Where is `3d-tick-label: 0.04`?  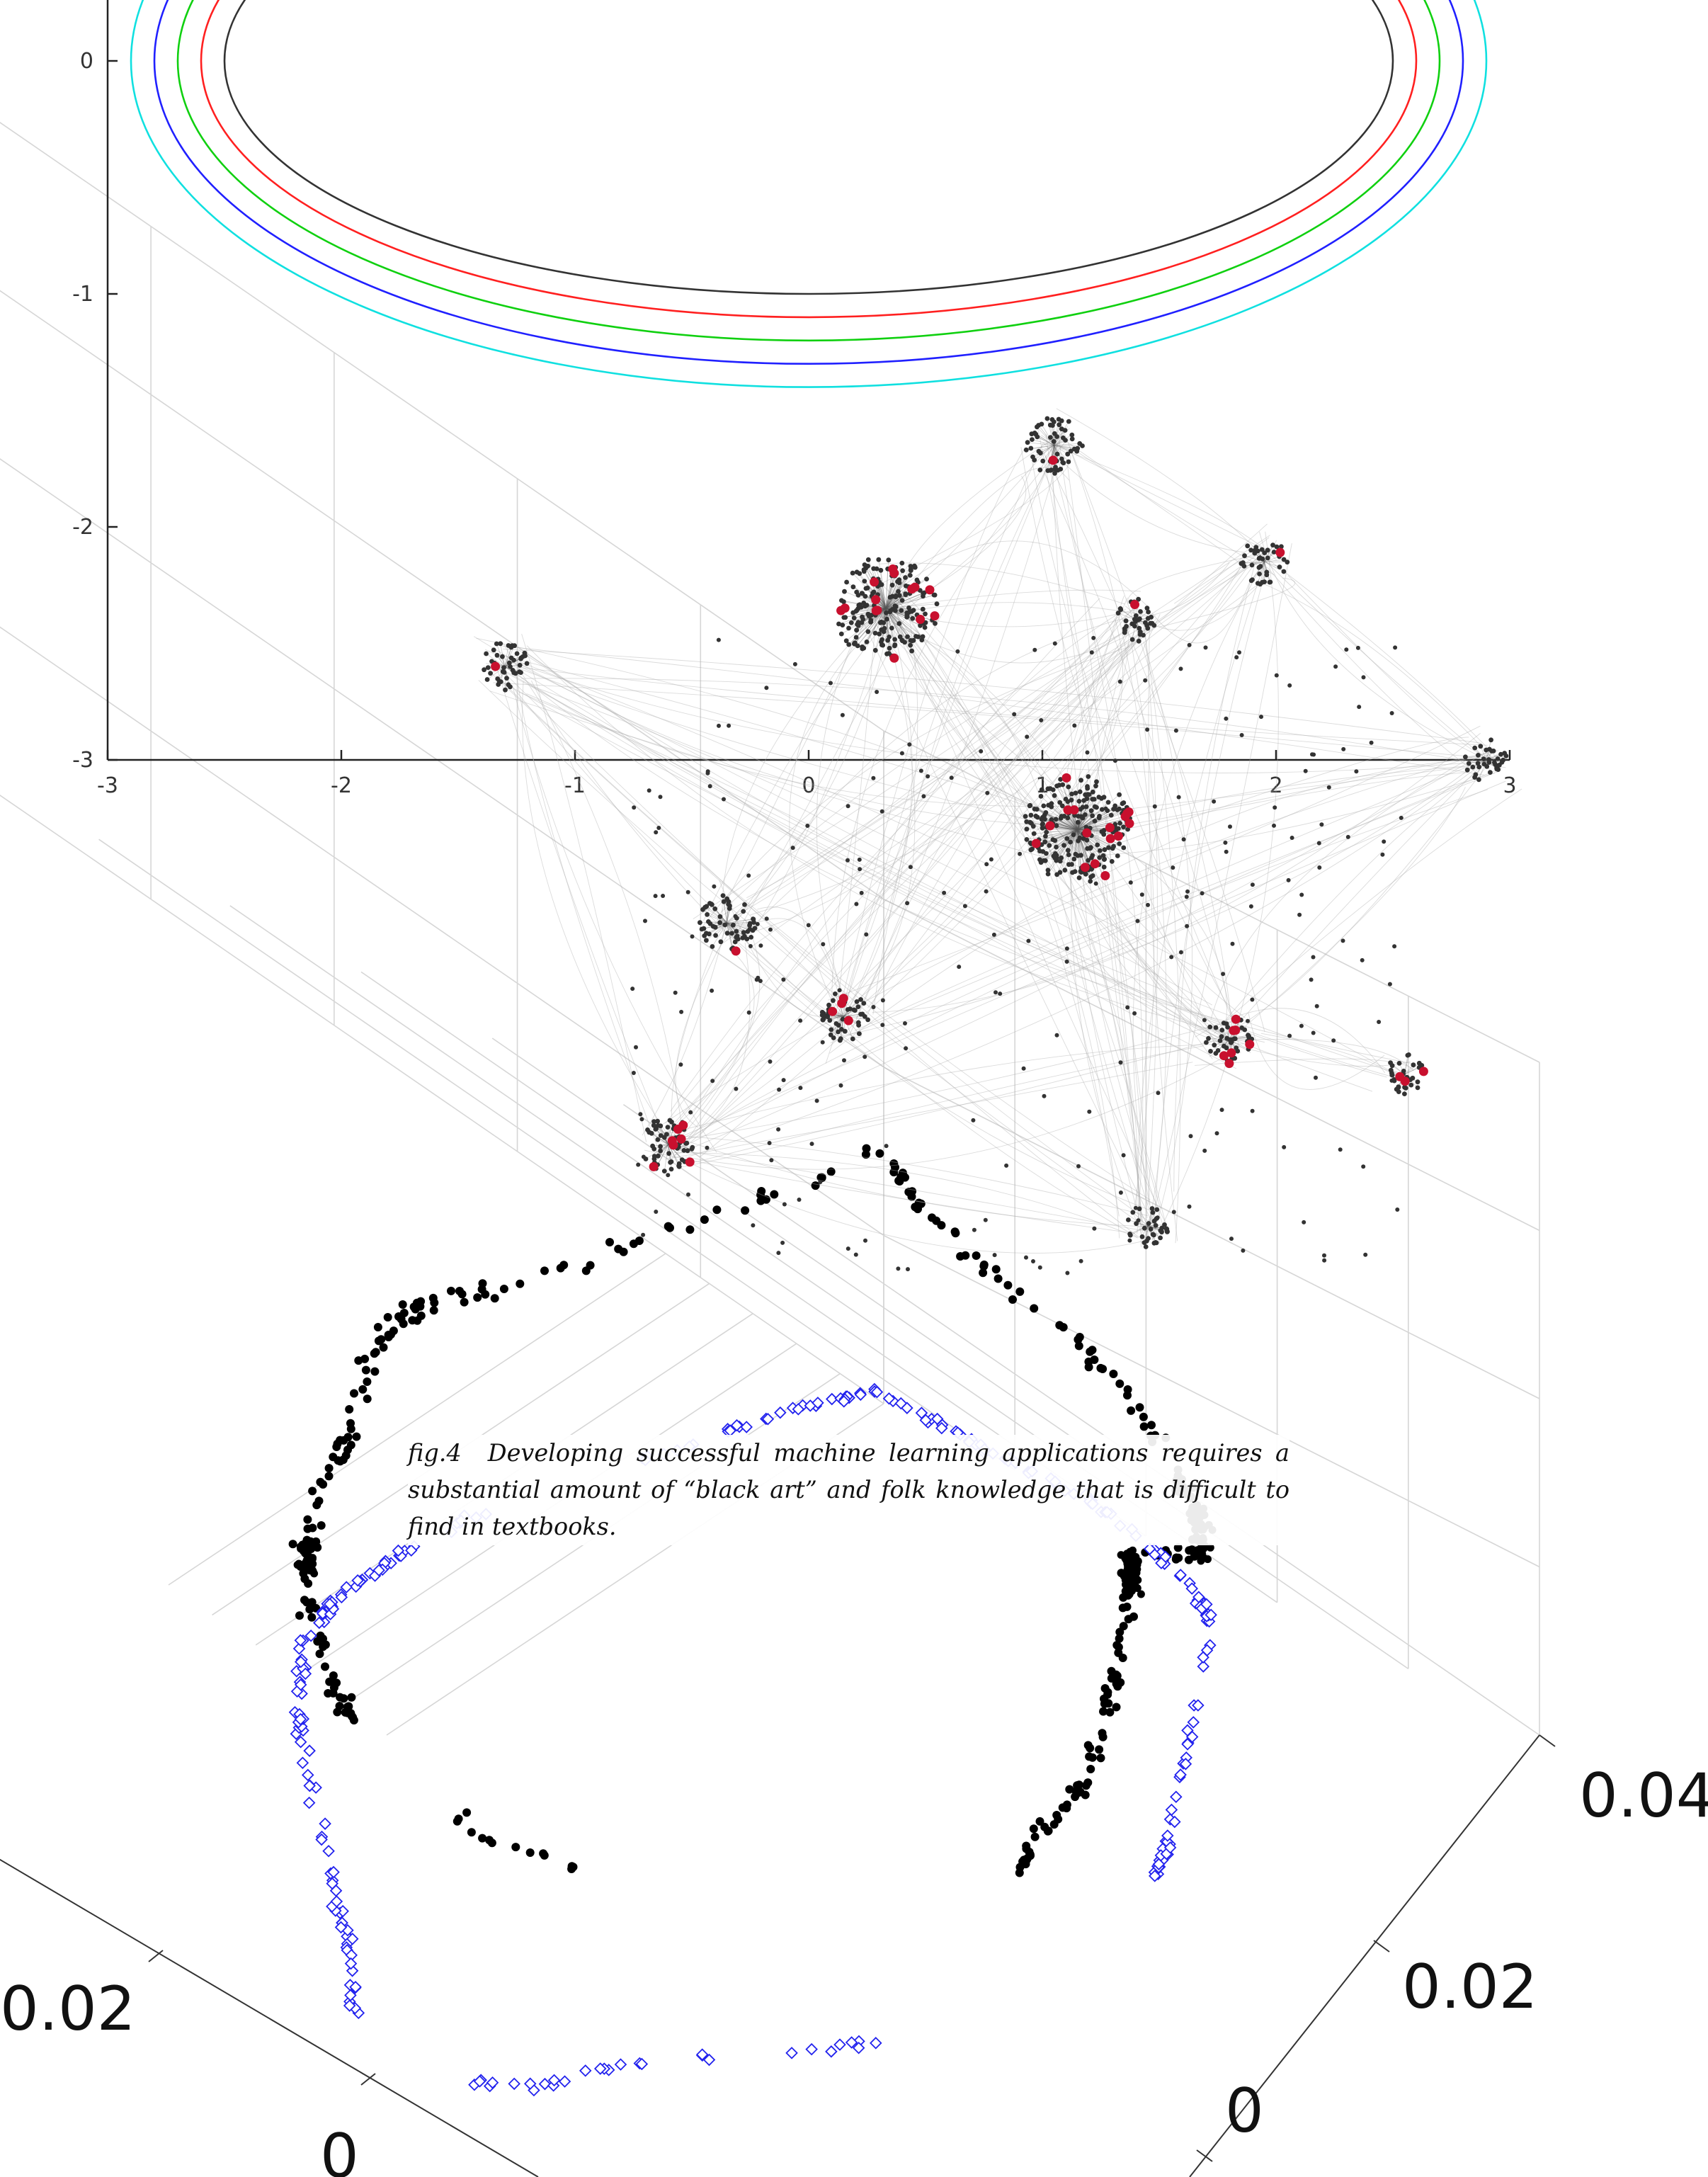
3d-tick-label: 0.04 is located at coordinates (1643, 1796).